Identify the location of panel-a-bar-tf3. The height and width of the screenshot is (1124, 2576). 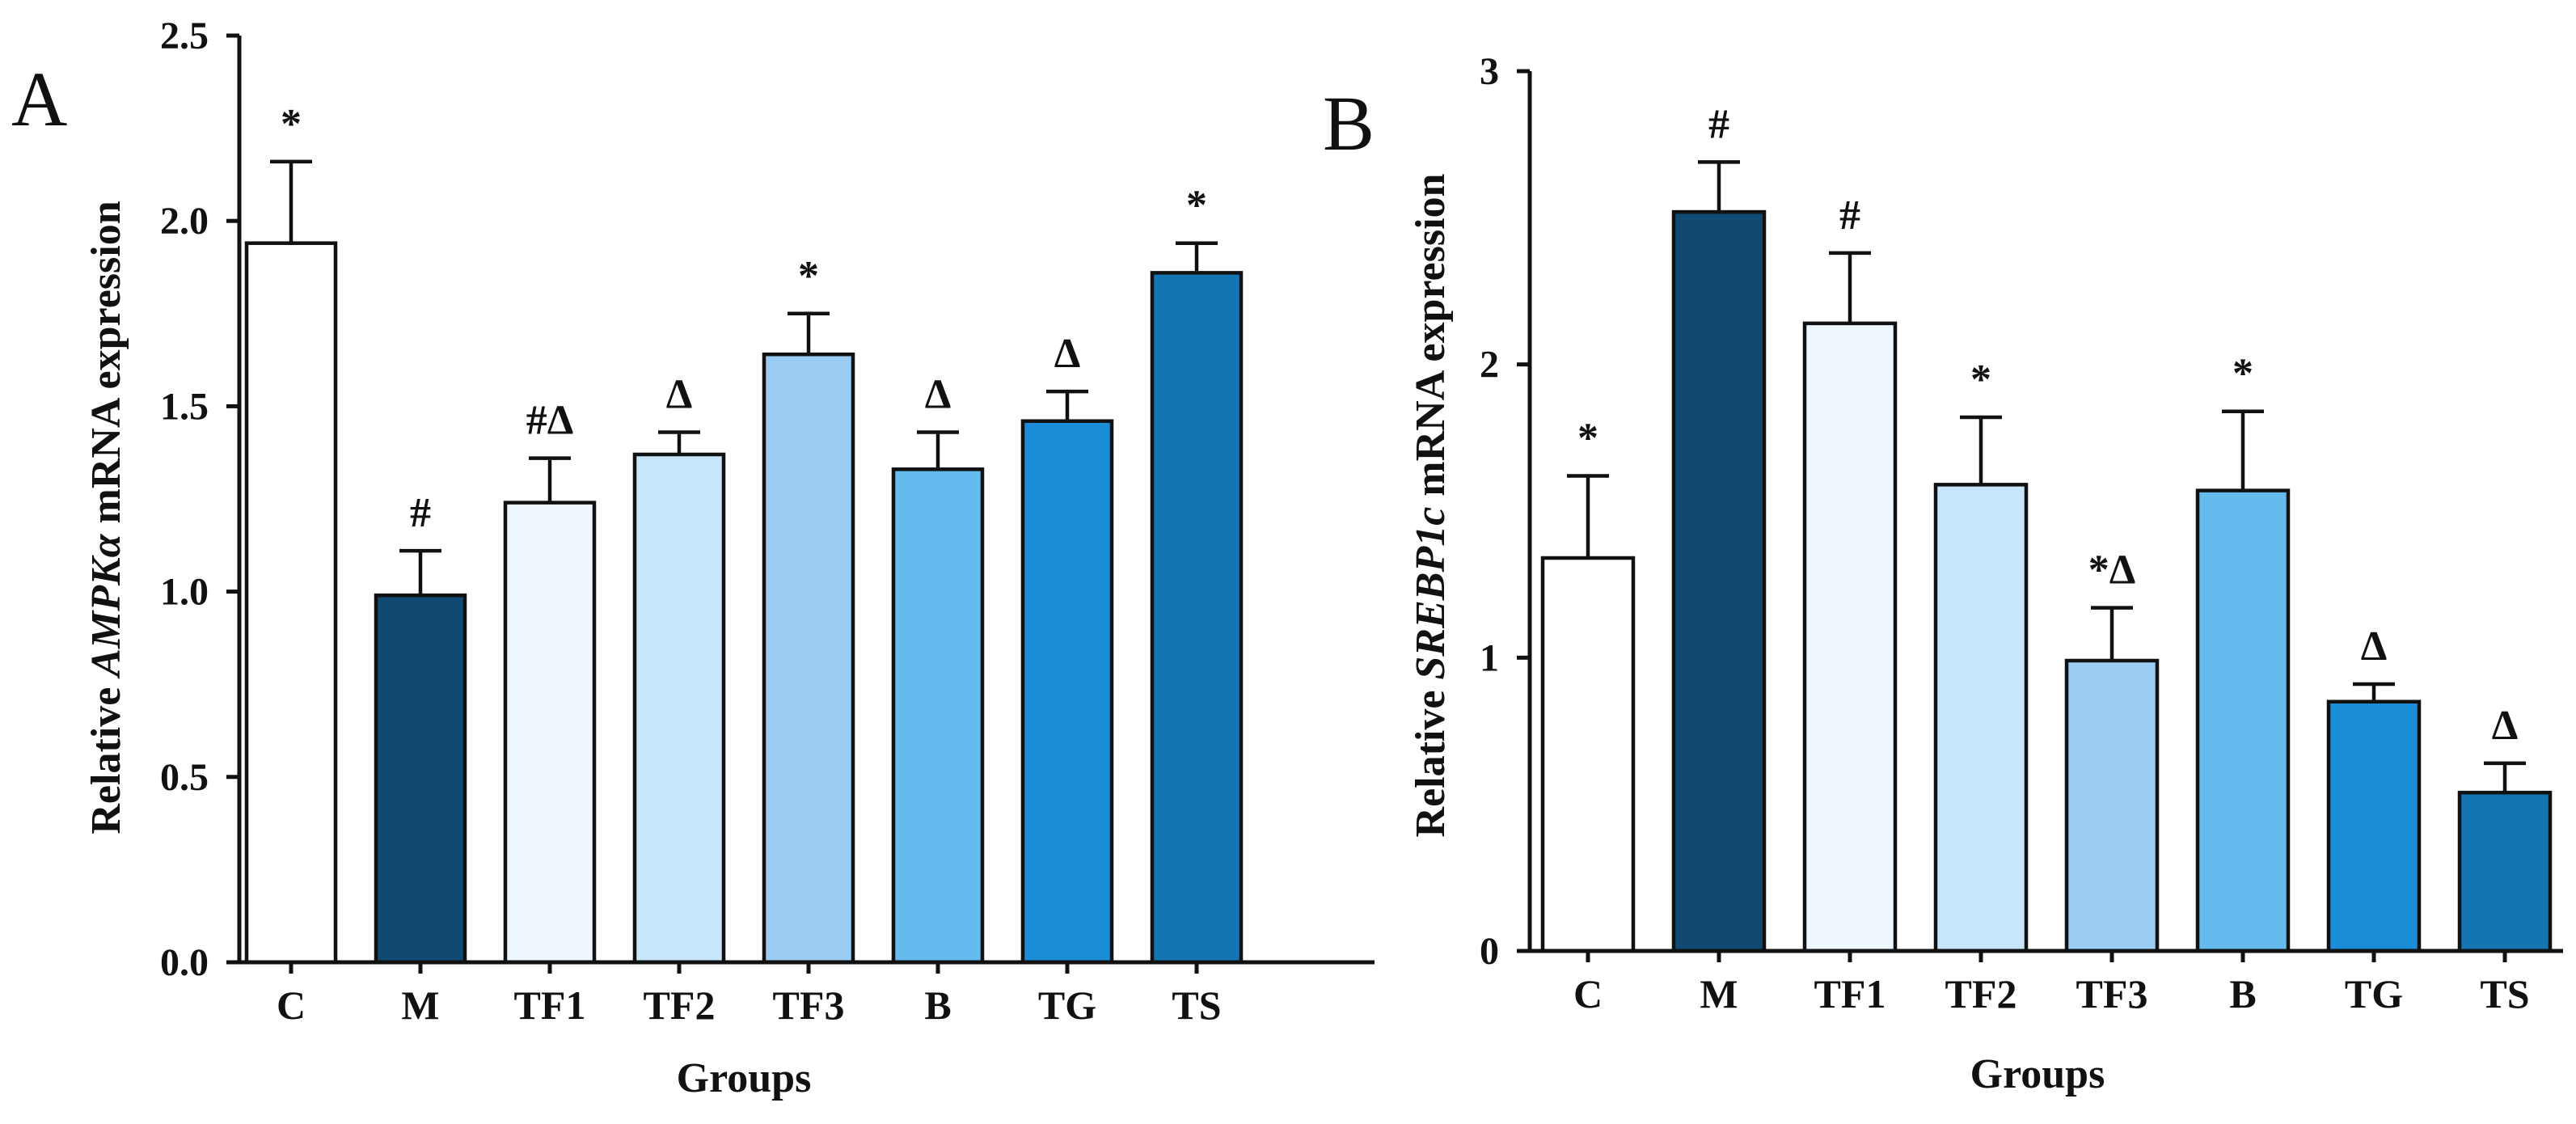
(808, 658).